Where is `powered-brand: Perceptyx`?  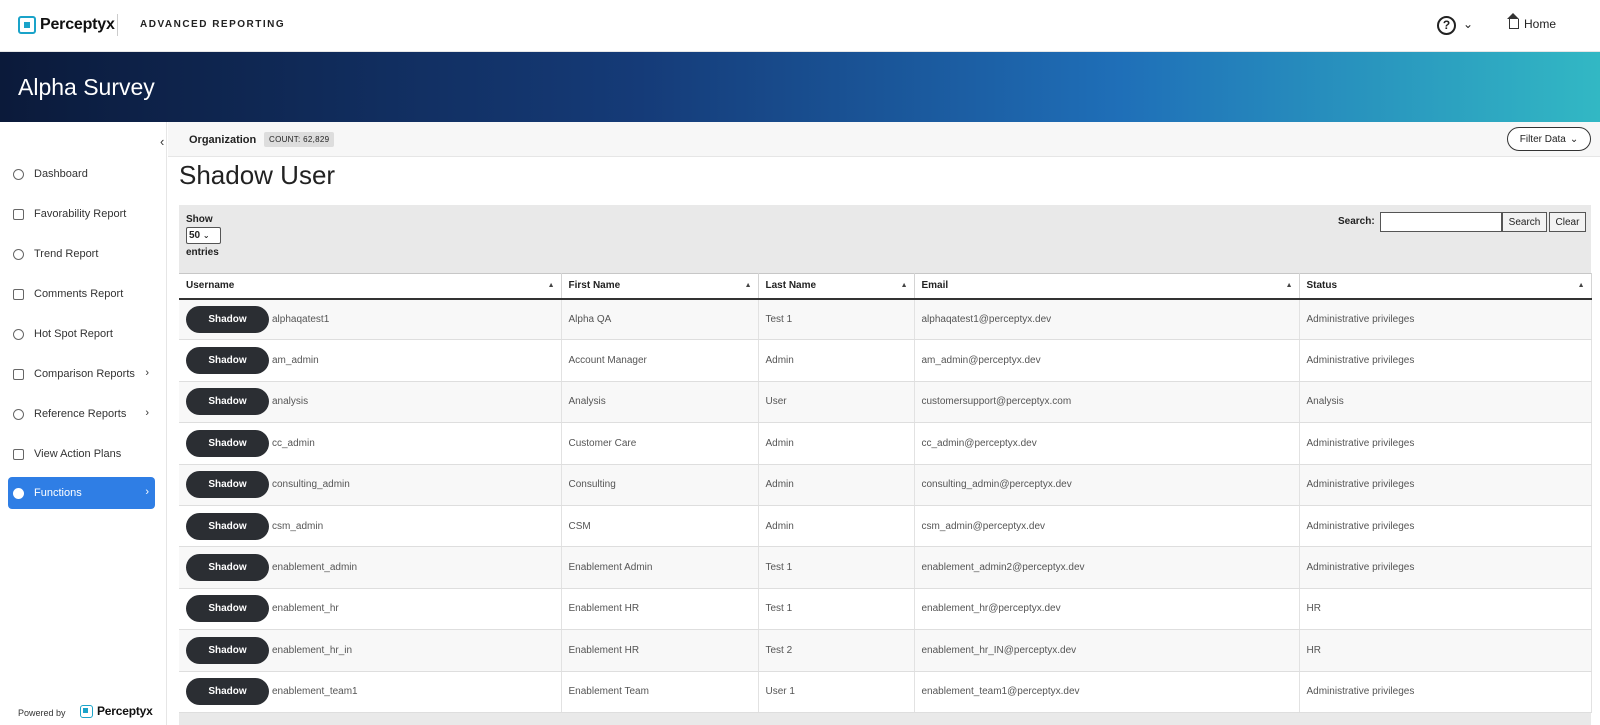
powered-brand: Perceptyx is located at coordinates (125, 711).